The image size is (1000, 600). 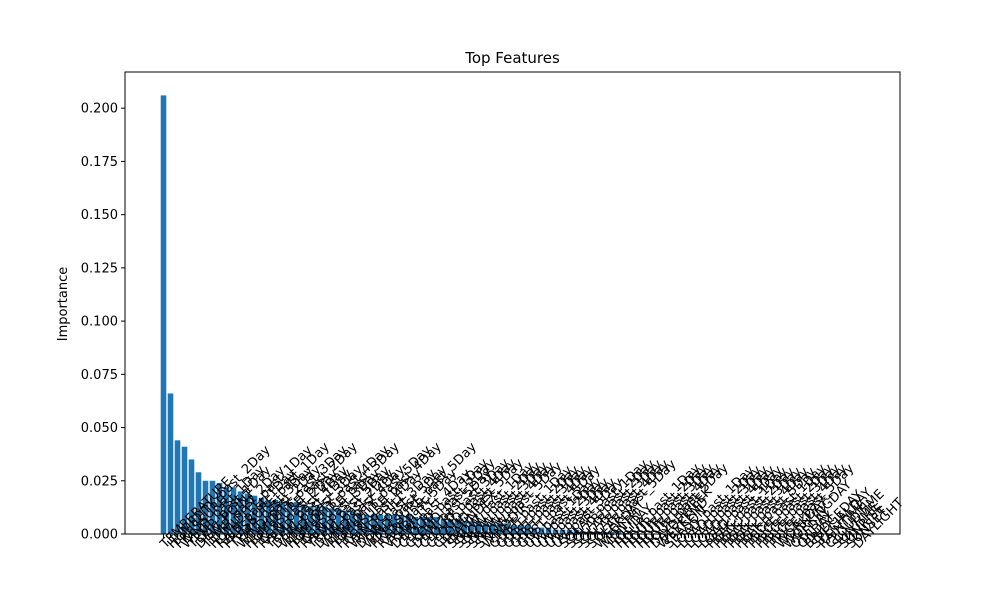 I want to click on y-tick-label: 0.100, so click(x=99, y=322).